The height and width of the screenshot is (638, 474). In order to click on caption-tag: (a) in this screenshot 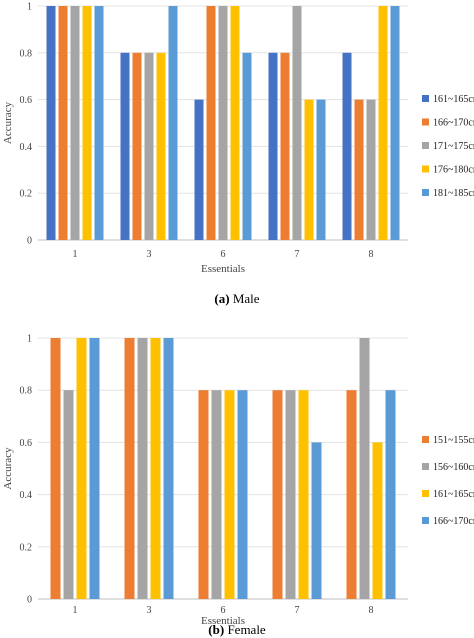, I will do `click(221, 298)`.